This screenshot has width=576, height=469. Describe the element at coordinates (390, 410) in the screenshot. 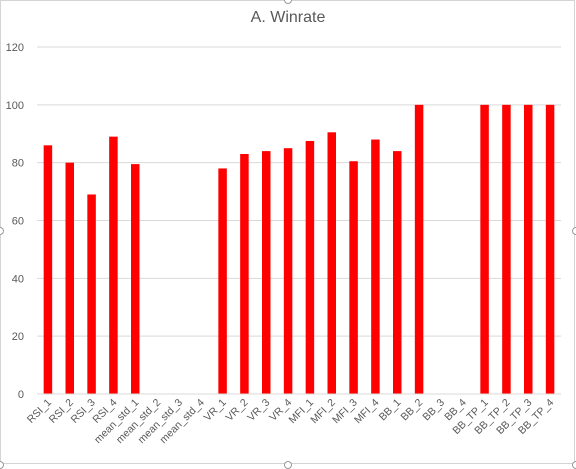

I see `x-tick-label: BB_1` at that location.